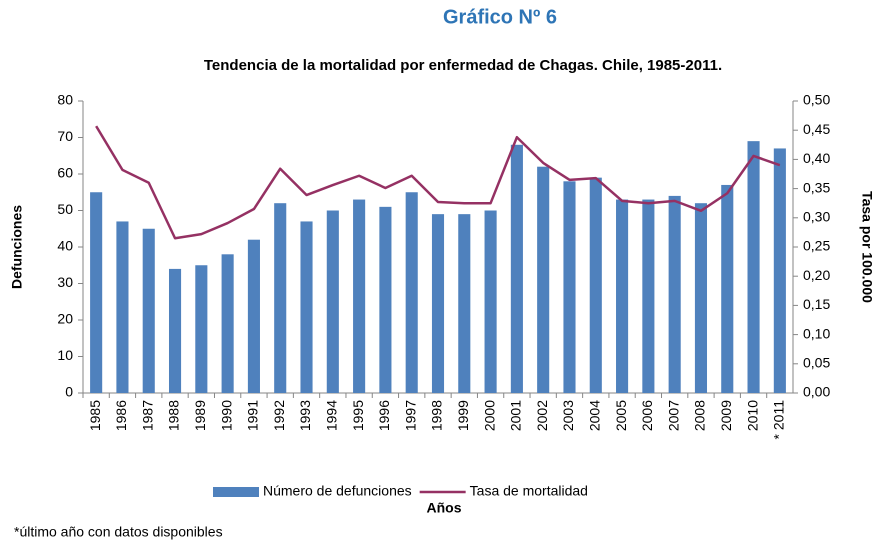 Image resolution: width=884 pixels, height=544 pixels. I want to click on x-tick-label: 1991, so click(253, 415).